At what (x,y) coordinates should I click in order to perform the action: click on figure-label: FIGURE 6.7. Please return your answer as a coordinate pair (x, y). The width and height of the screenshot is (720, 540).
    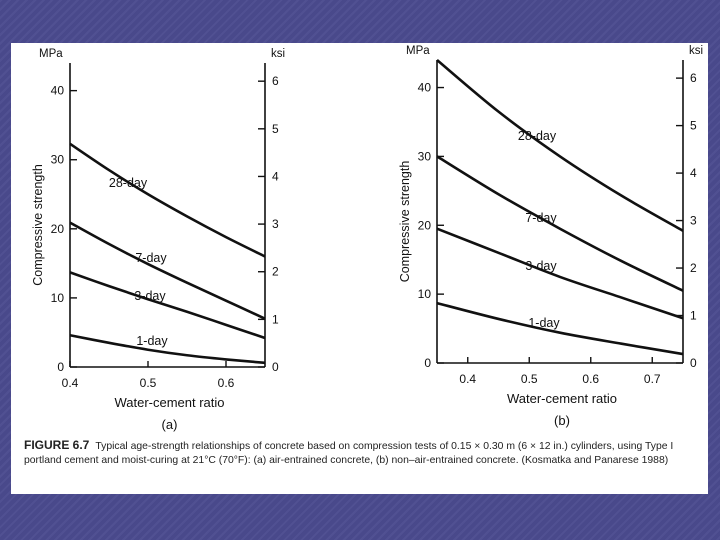
    Looking at the image, I should click on (57, 445).